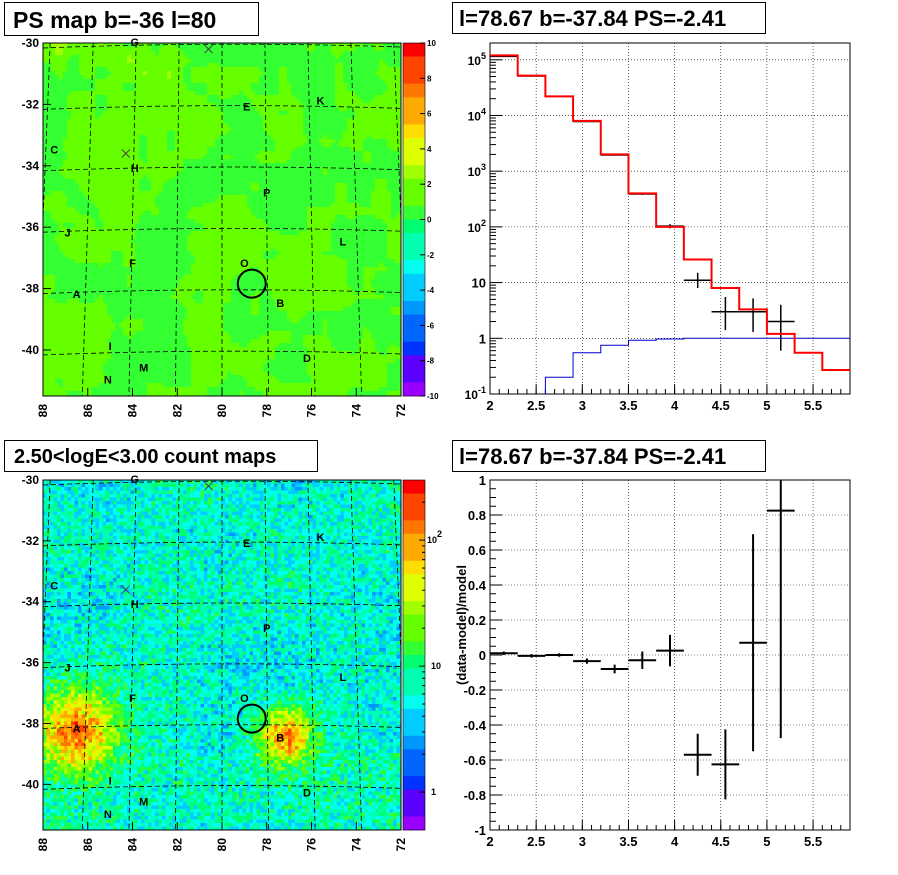  What do you see at coordinates (31, 166) in the screenshot?
I see `tick-label: -34` at bounding box center [31, 166].